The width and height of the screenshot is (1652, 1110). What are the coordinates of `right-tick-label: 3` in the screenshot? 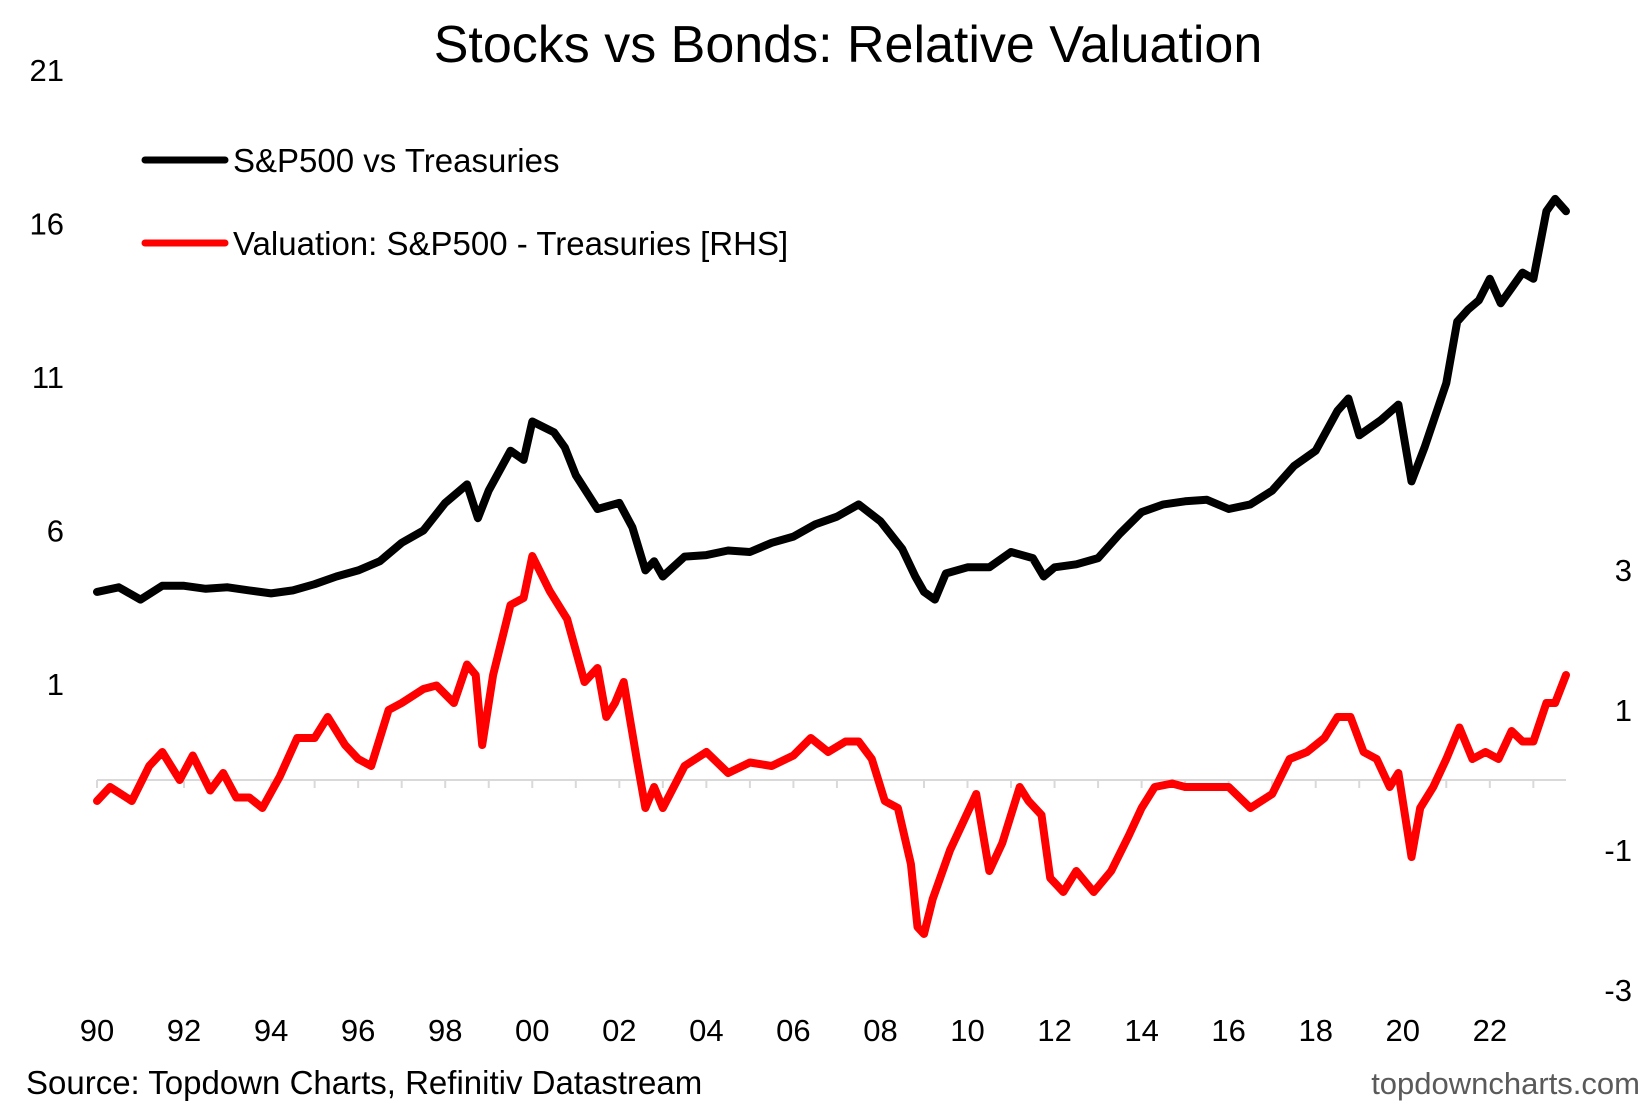 It's located at (1623, 570).